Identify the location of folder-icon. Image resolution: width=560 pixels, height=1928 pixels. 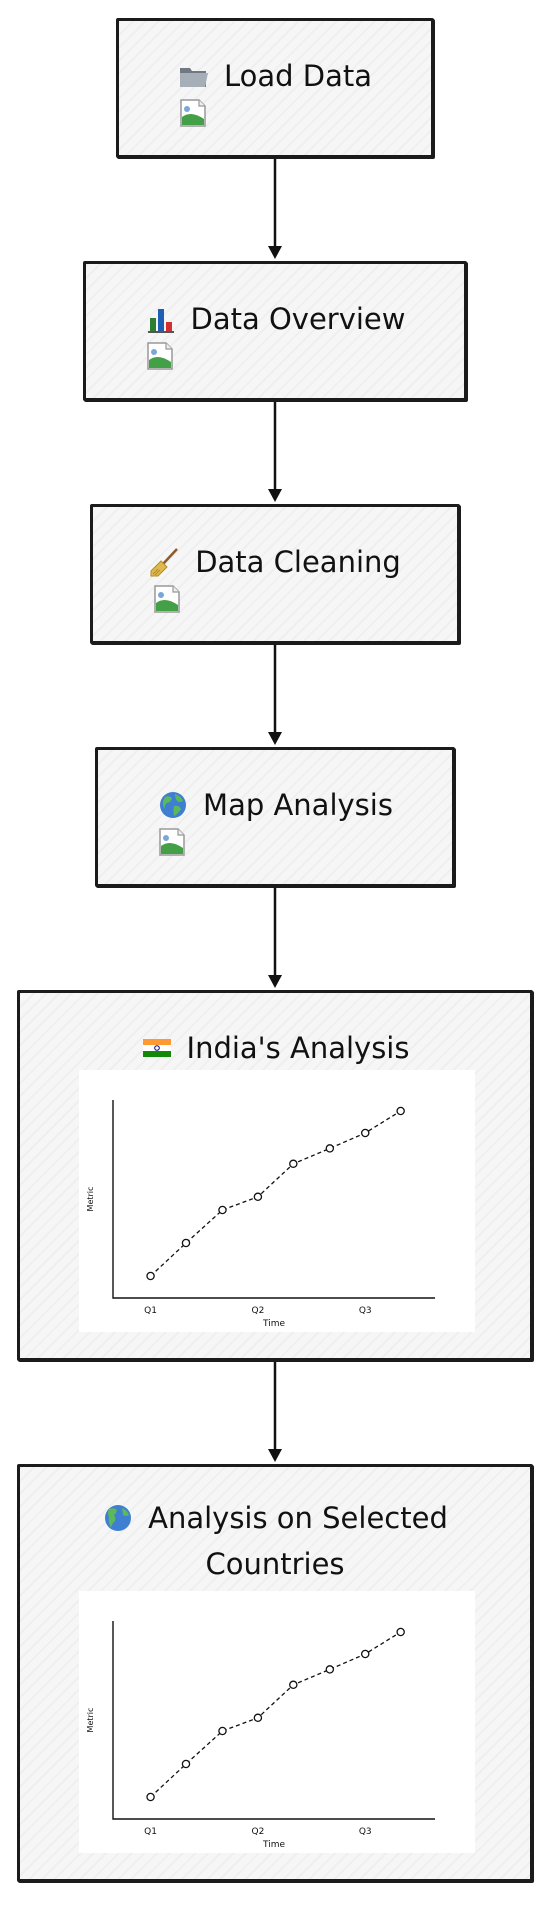
(193, 77).